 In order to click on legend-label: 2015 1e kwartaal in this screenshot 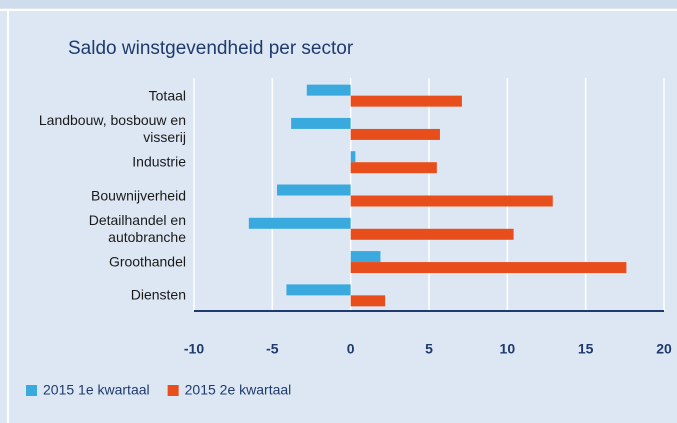, I will do `click(96, 390)`.